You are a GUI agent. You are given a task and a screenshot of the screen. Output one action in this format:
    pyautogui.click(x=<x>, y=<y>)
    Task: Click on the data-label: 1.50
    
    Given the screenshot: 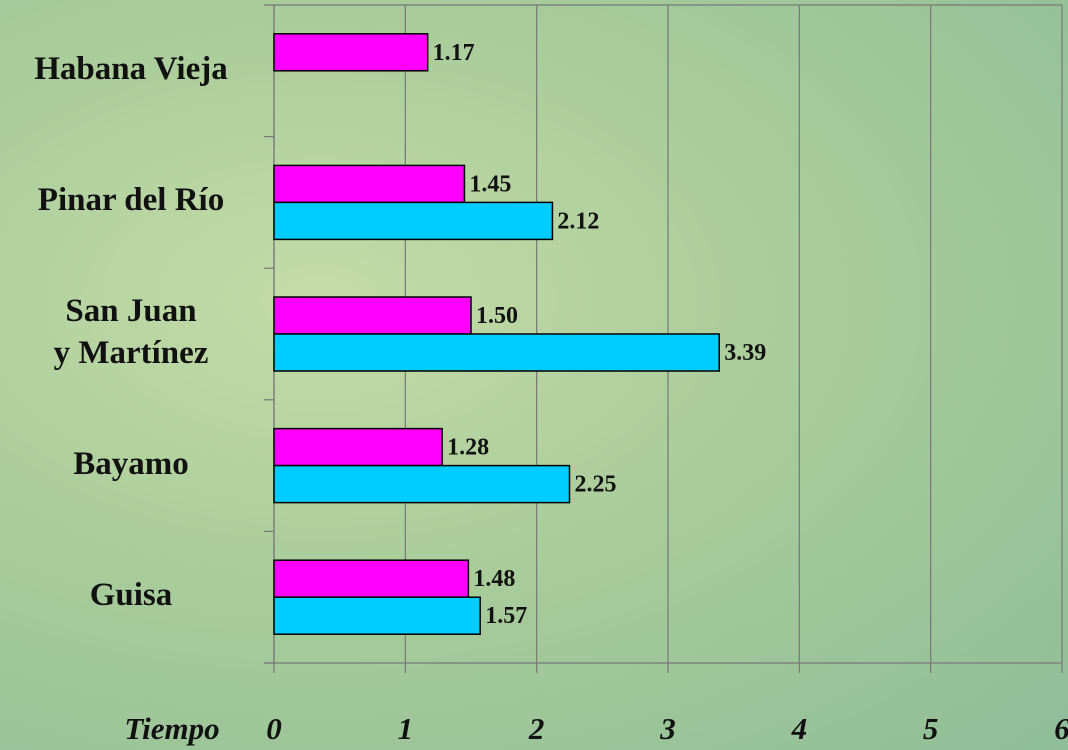 What is the action you would take?
    pyautogui.click(x=497, y=316)
    